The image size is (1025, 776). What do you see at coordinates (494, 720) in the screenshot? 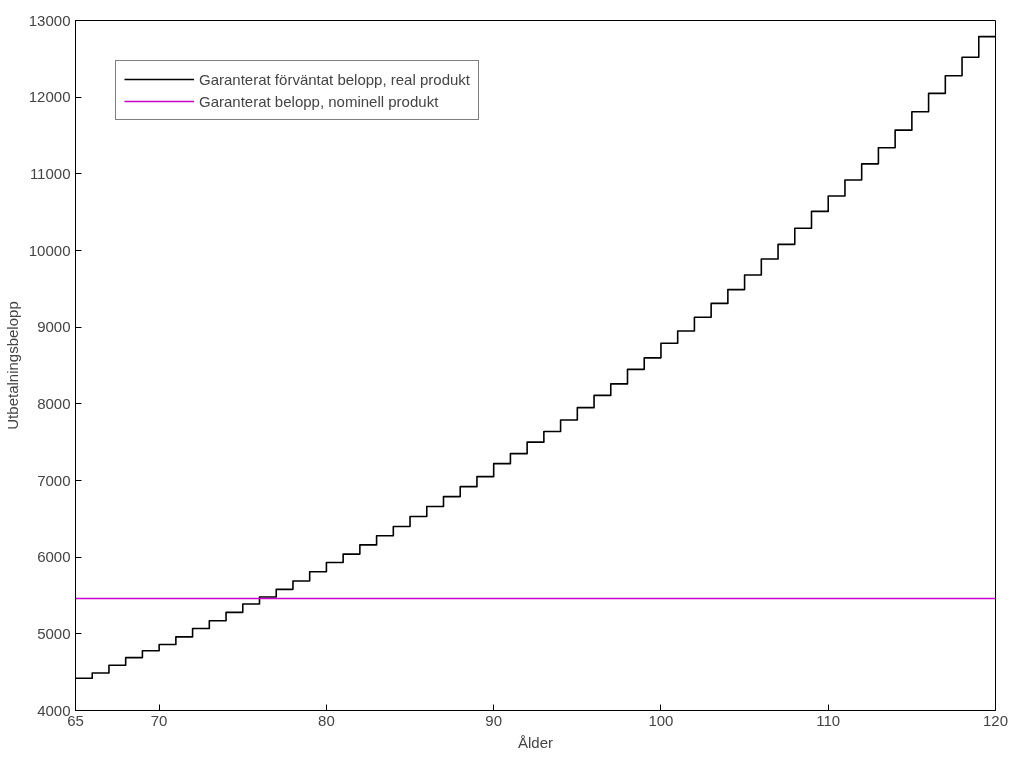
I see `x-tick-label: 90` at bounding box center [494, 720].